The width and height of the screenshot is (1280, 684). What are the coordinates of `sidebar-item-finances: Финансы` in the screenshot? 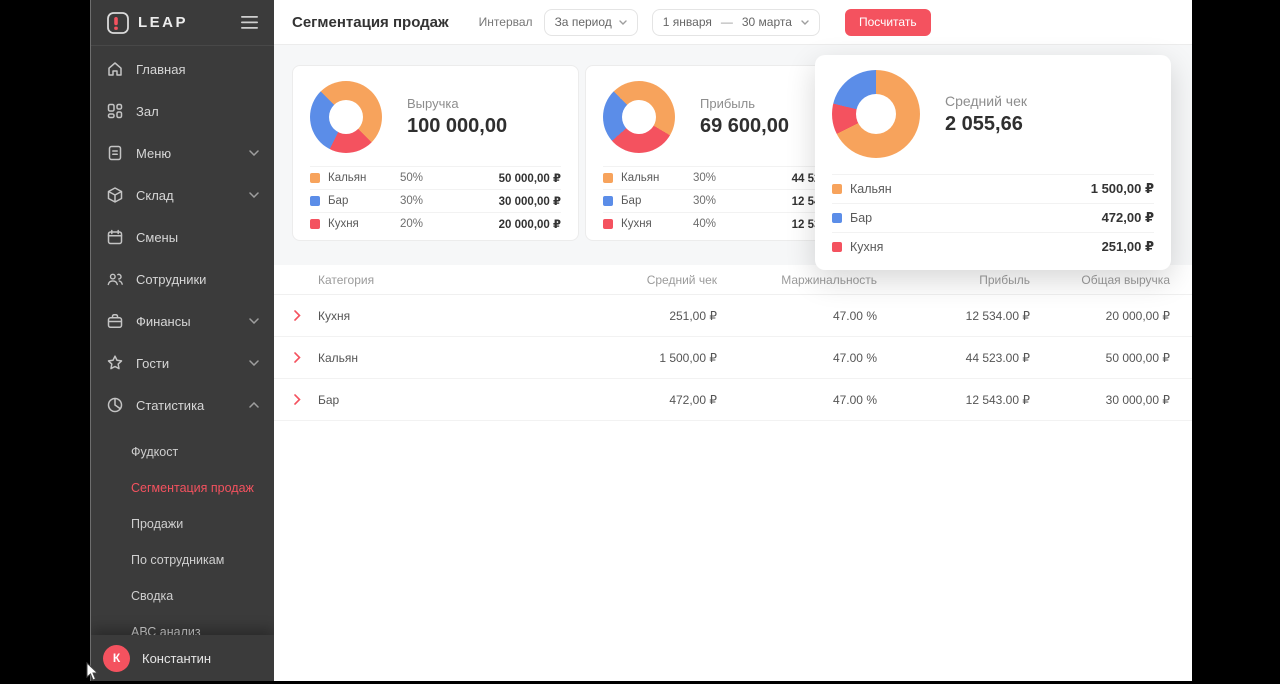 It's located at (182, 321).